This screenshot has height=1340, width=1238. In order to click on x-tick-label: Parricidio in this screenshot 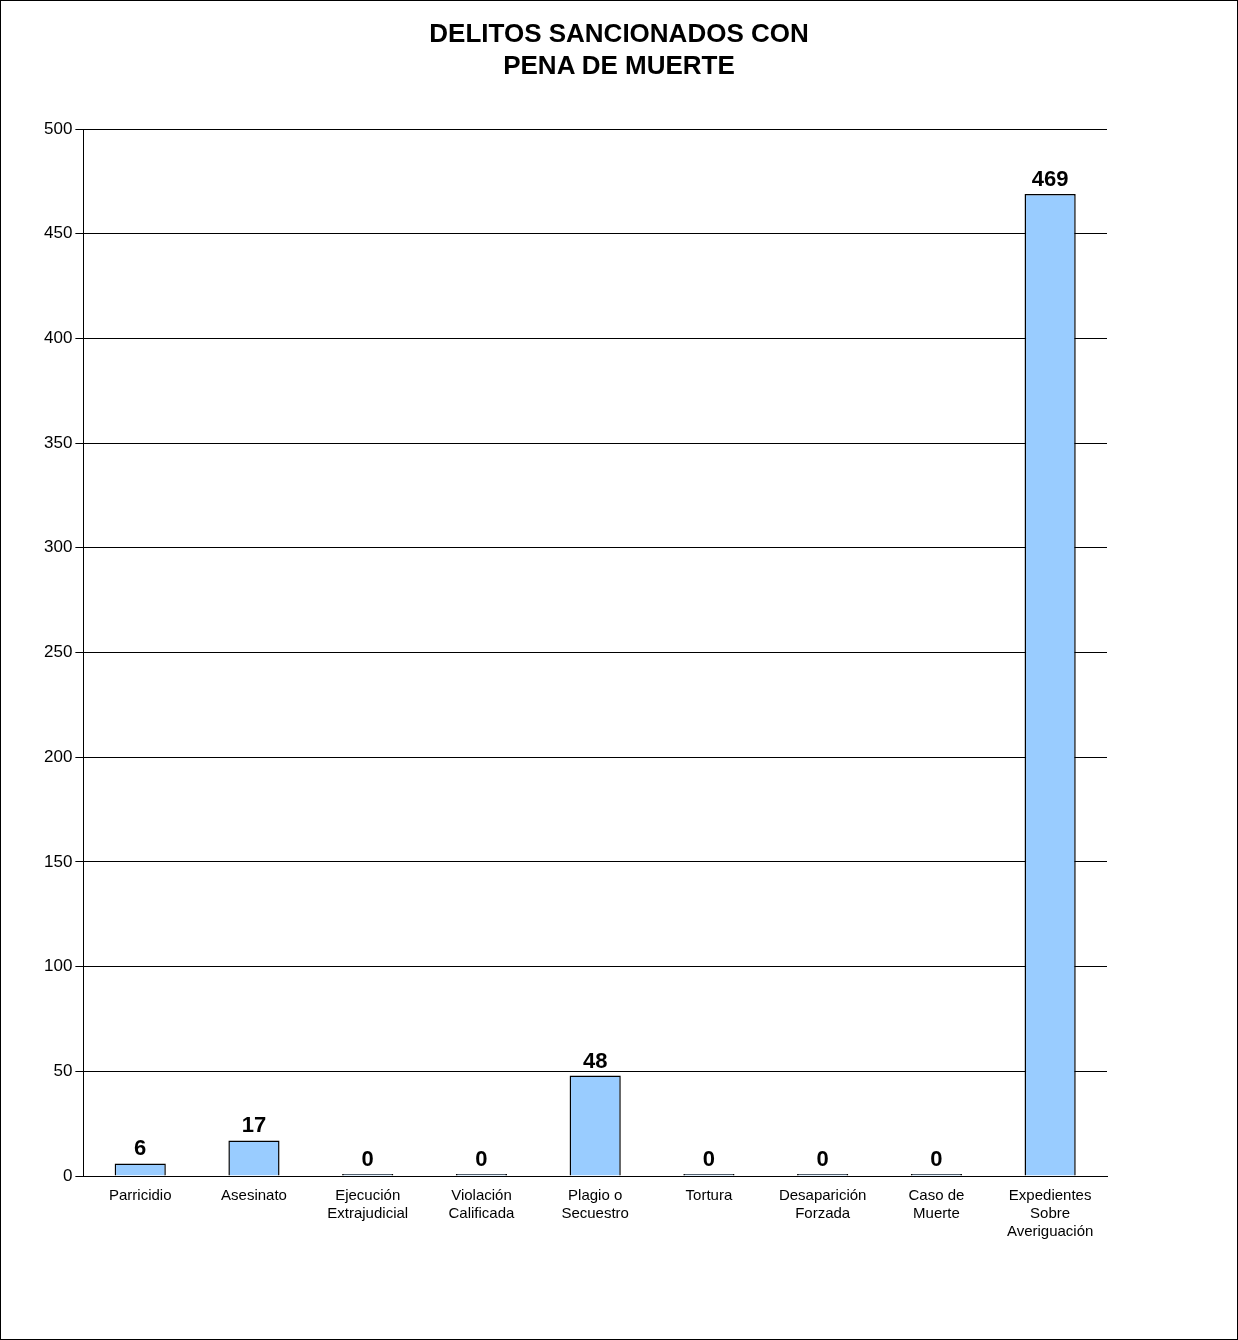, I will do `click(140, 1195)`.